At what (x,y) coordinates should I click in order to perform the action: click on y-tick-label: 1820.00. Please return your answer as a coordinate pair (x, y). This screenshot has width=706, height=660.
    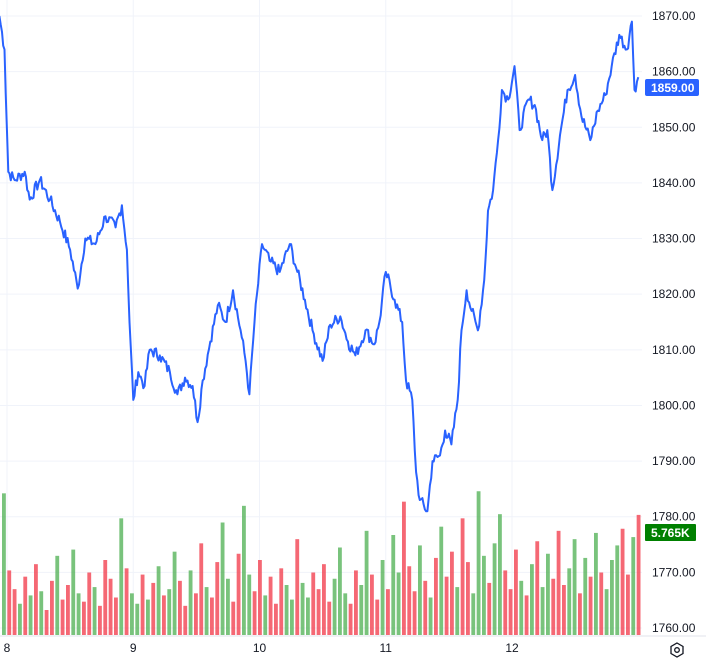
    Looking at the image, I should click on (674, 294).